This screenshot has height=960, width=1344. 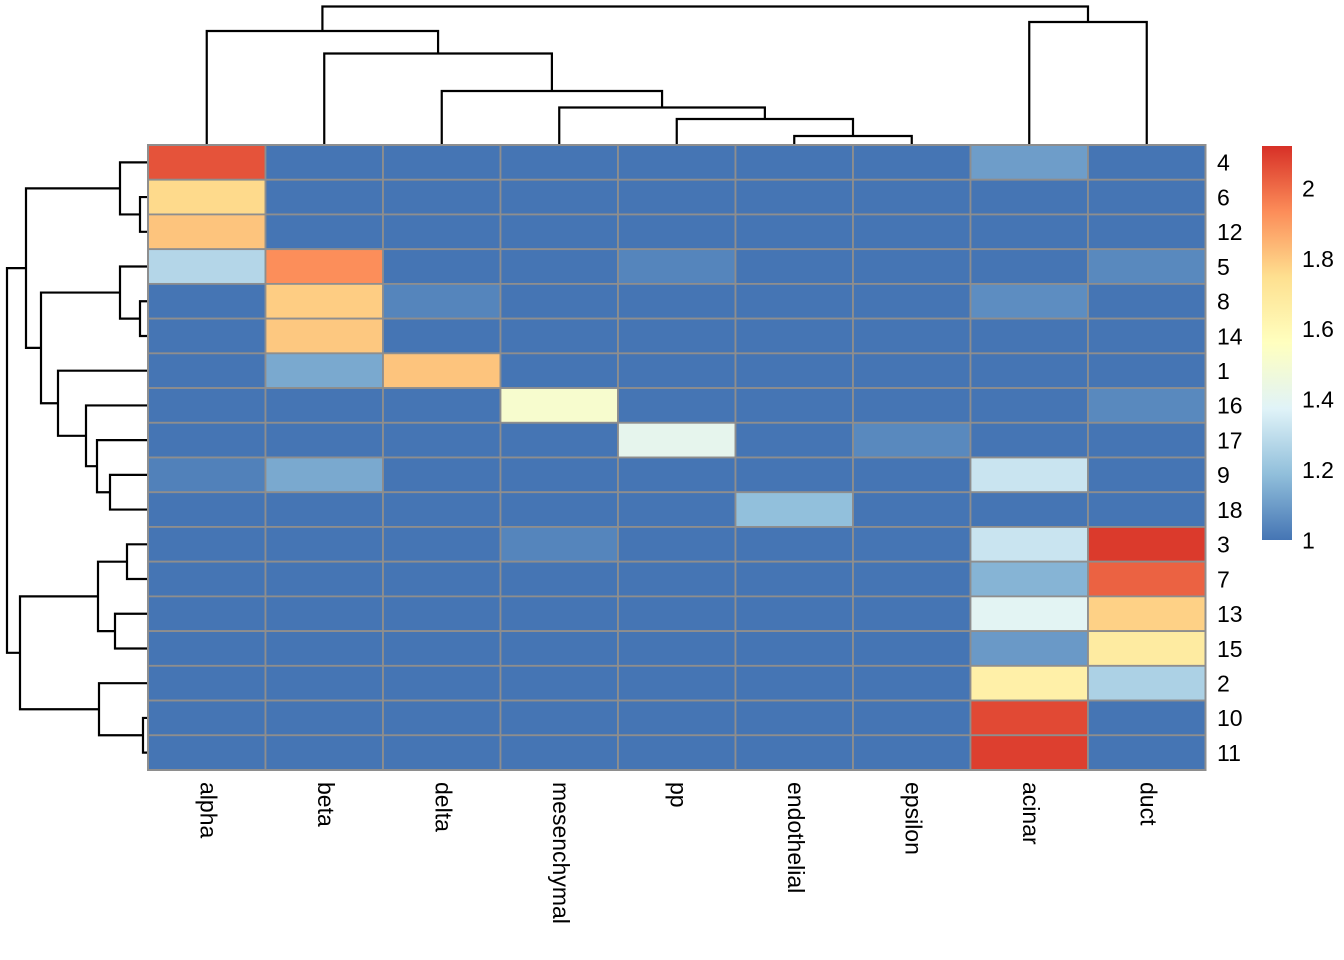 I want to click on cell-row1-pp, so click(x=677, y=370).